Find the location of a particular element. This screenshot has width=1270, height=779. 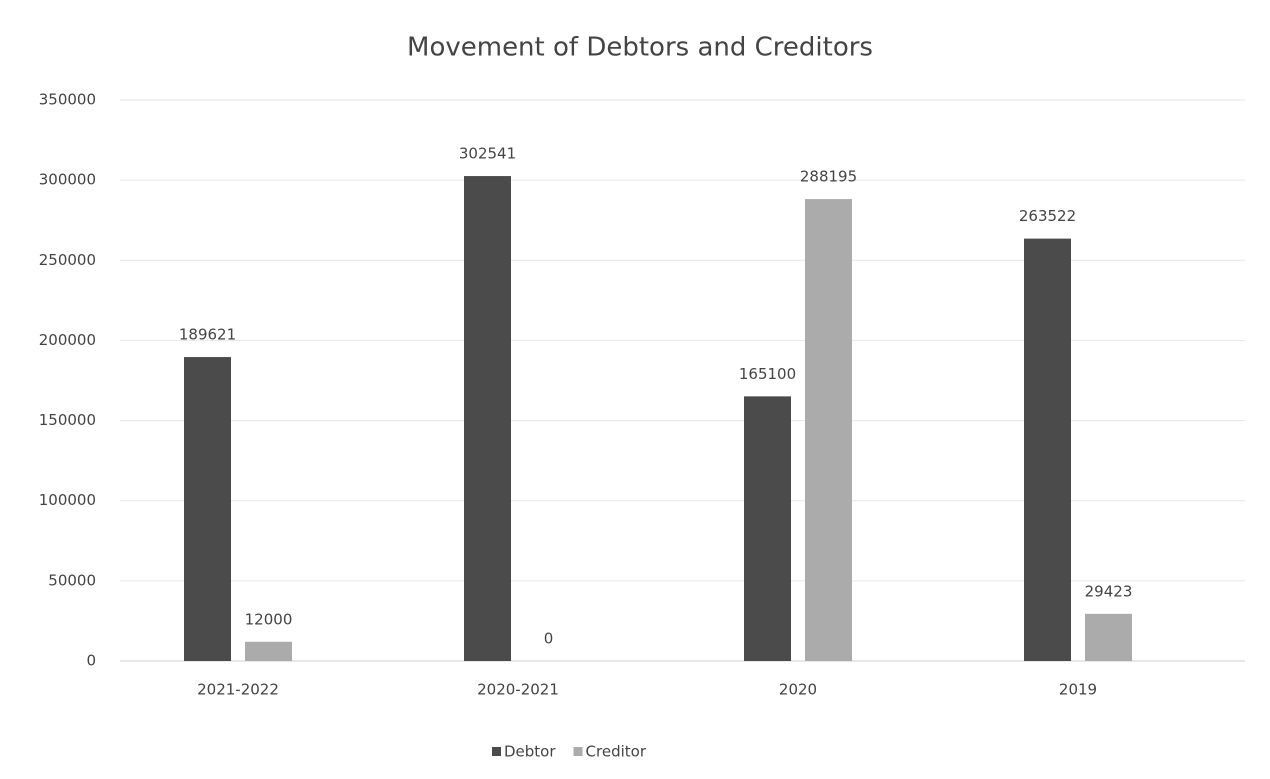

value-label: 288195 is located at coordinates (828, 177).